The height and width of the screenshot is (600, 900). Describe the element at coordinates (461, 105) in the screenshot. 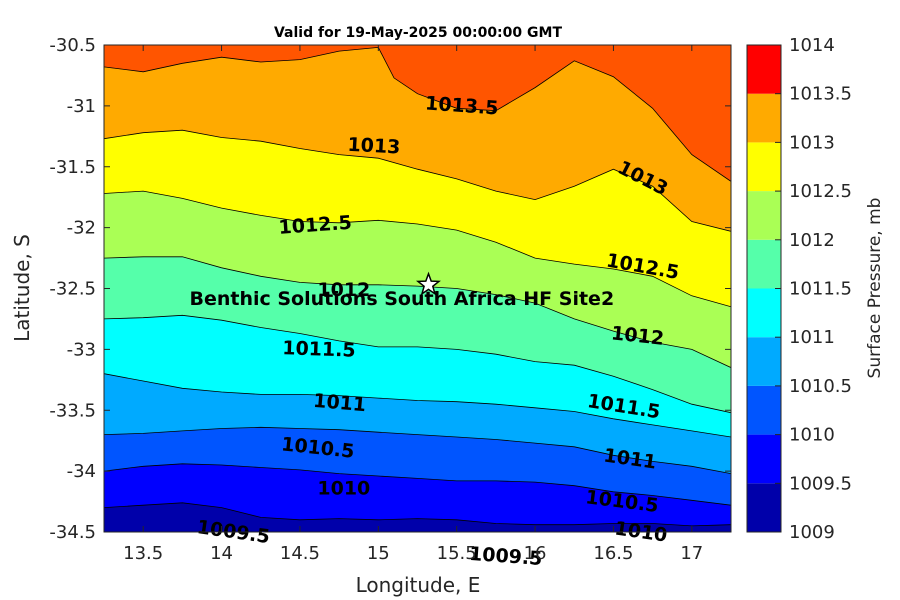

I see `contour-label: 1013.5` at that location.